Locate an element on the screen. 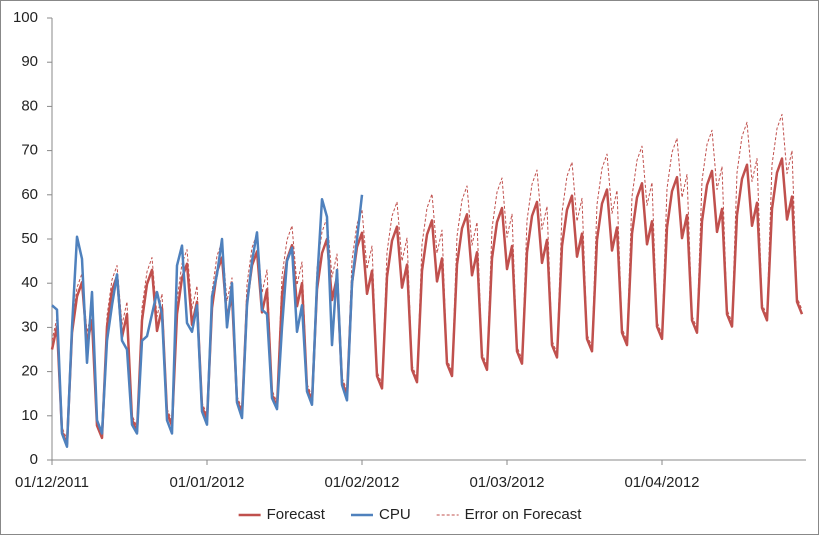 This screenshot has height=536, width=820. y-tick-label: 60 is located at coordinates (29, 194).